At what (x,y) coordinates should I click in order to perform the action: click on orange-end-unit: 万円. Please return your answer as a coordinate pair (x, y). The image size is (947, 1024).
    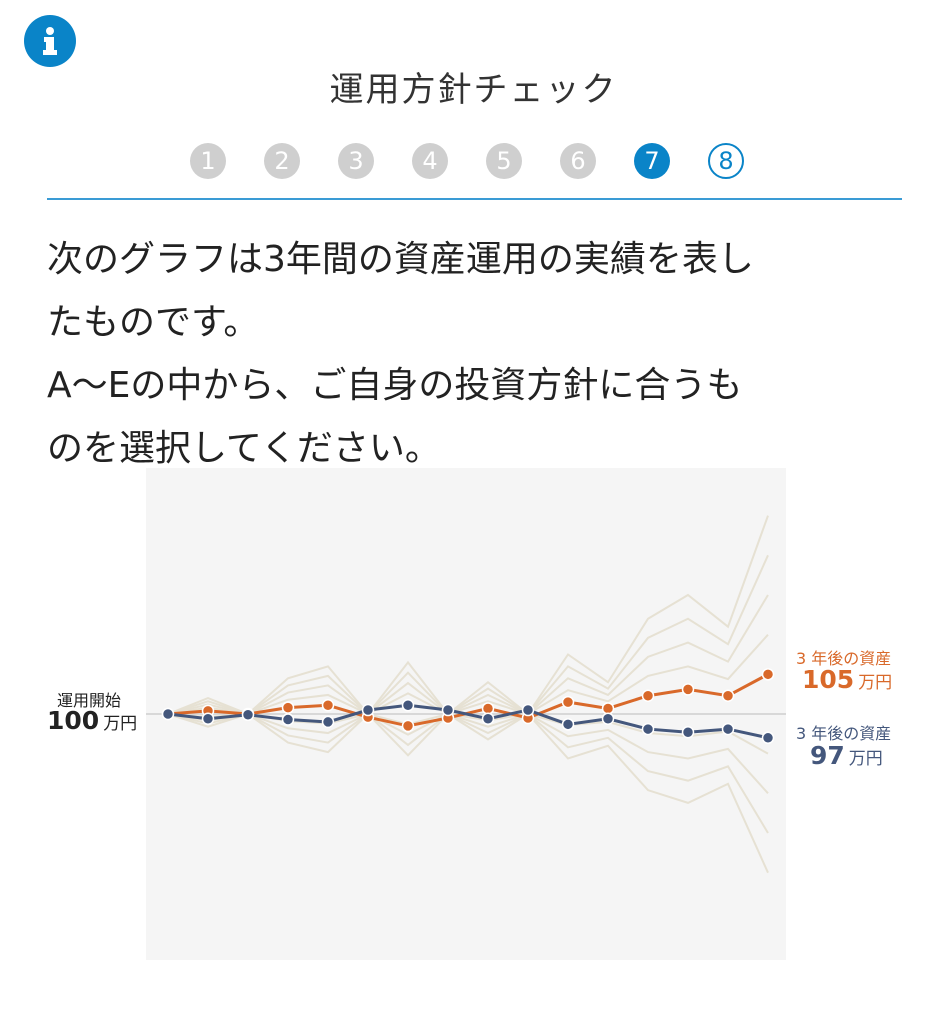
    Looking at the image, I should click on (875, 683).